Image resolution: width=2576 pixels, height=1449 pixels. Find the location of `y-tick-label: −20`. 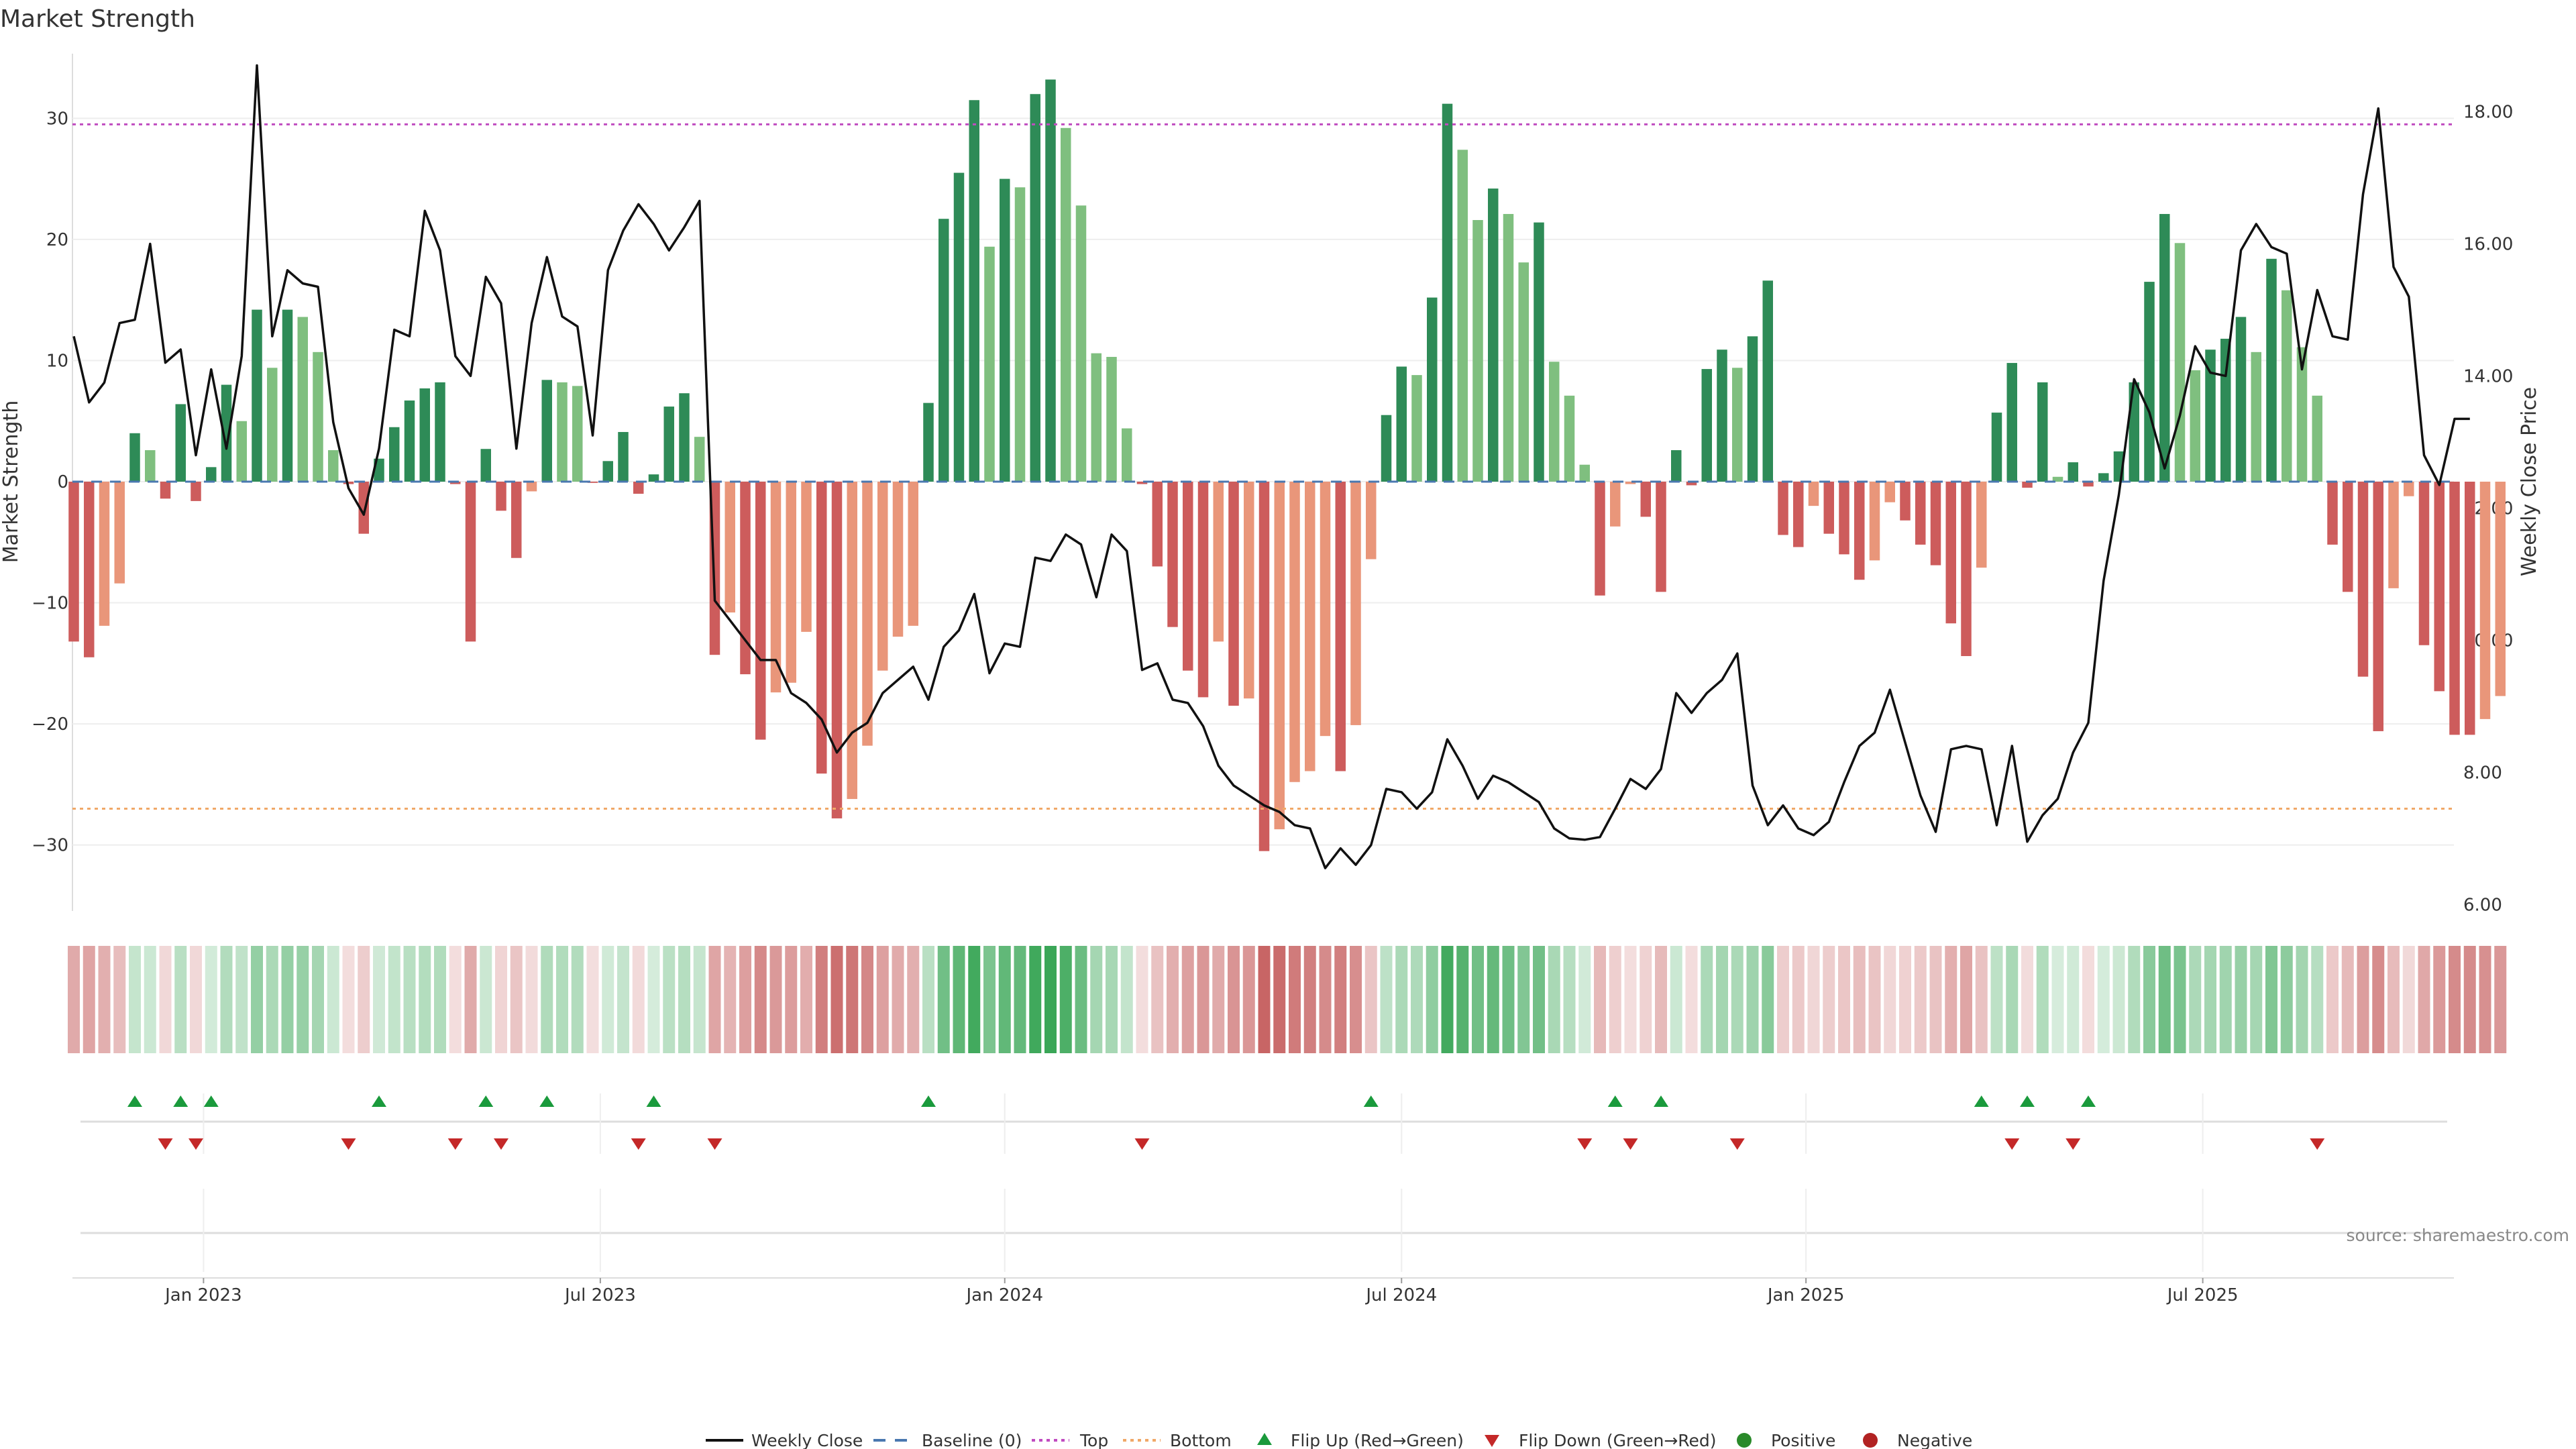

y-tick-label: −20 is located at coordinates (50, 724).